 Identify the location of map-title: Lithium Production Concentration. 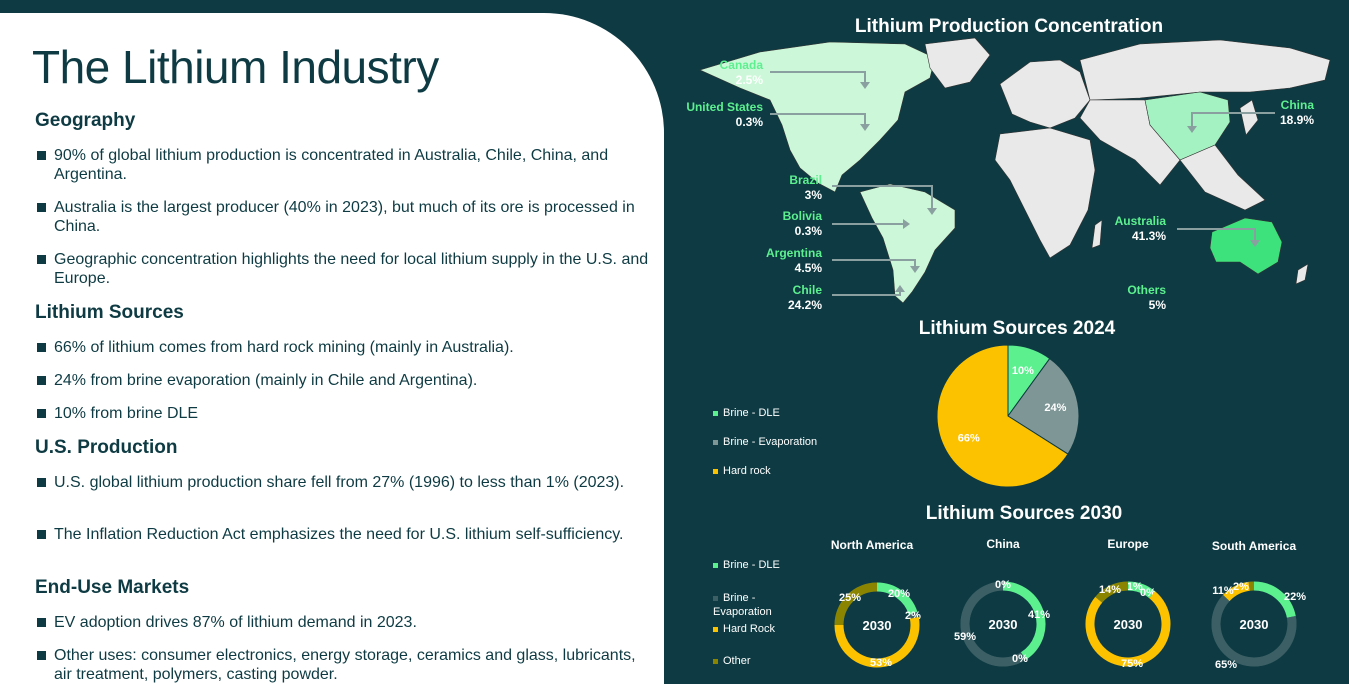
(1009, 26).